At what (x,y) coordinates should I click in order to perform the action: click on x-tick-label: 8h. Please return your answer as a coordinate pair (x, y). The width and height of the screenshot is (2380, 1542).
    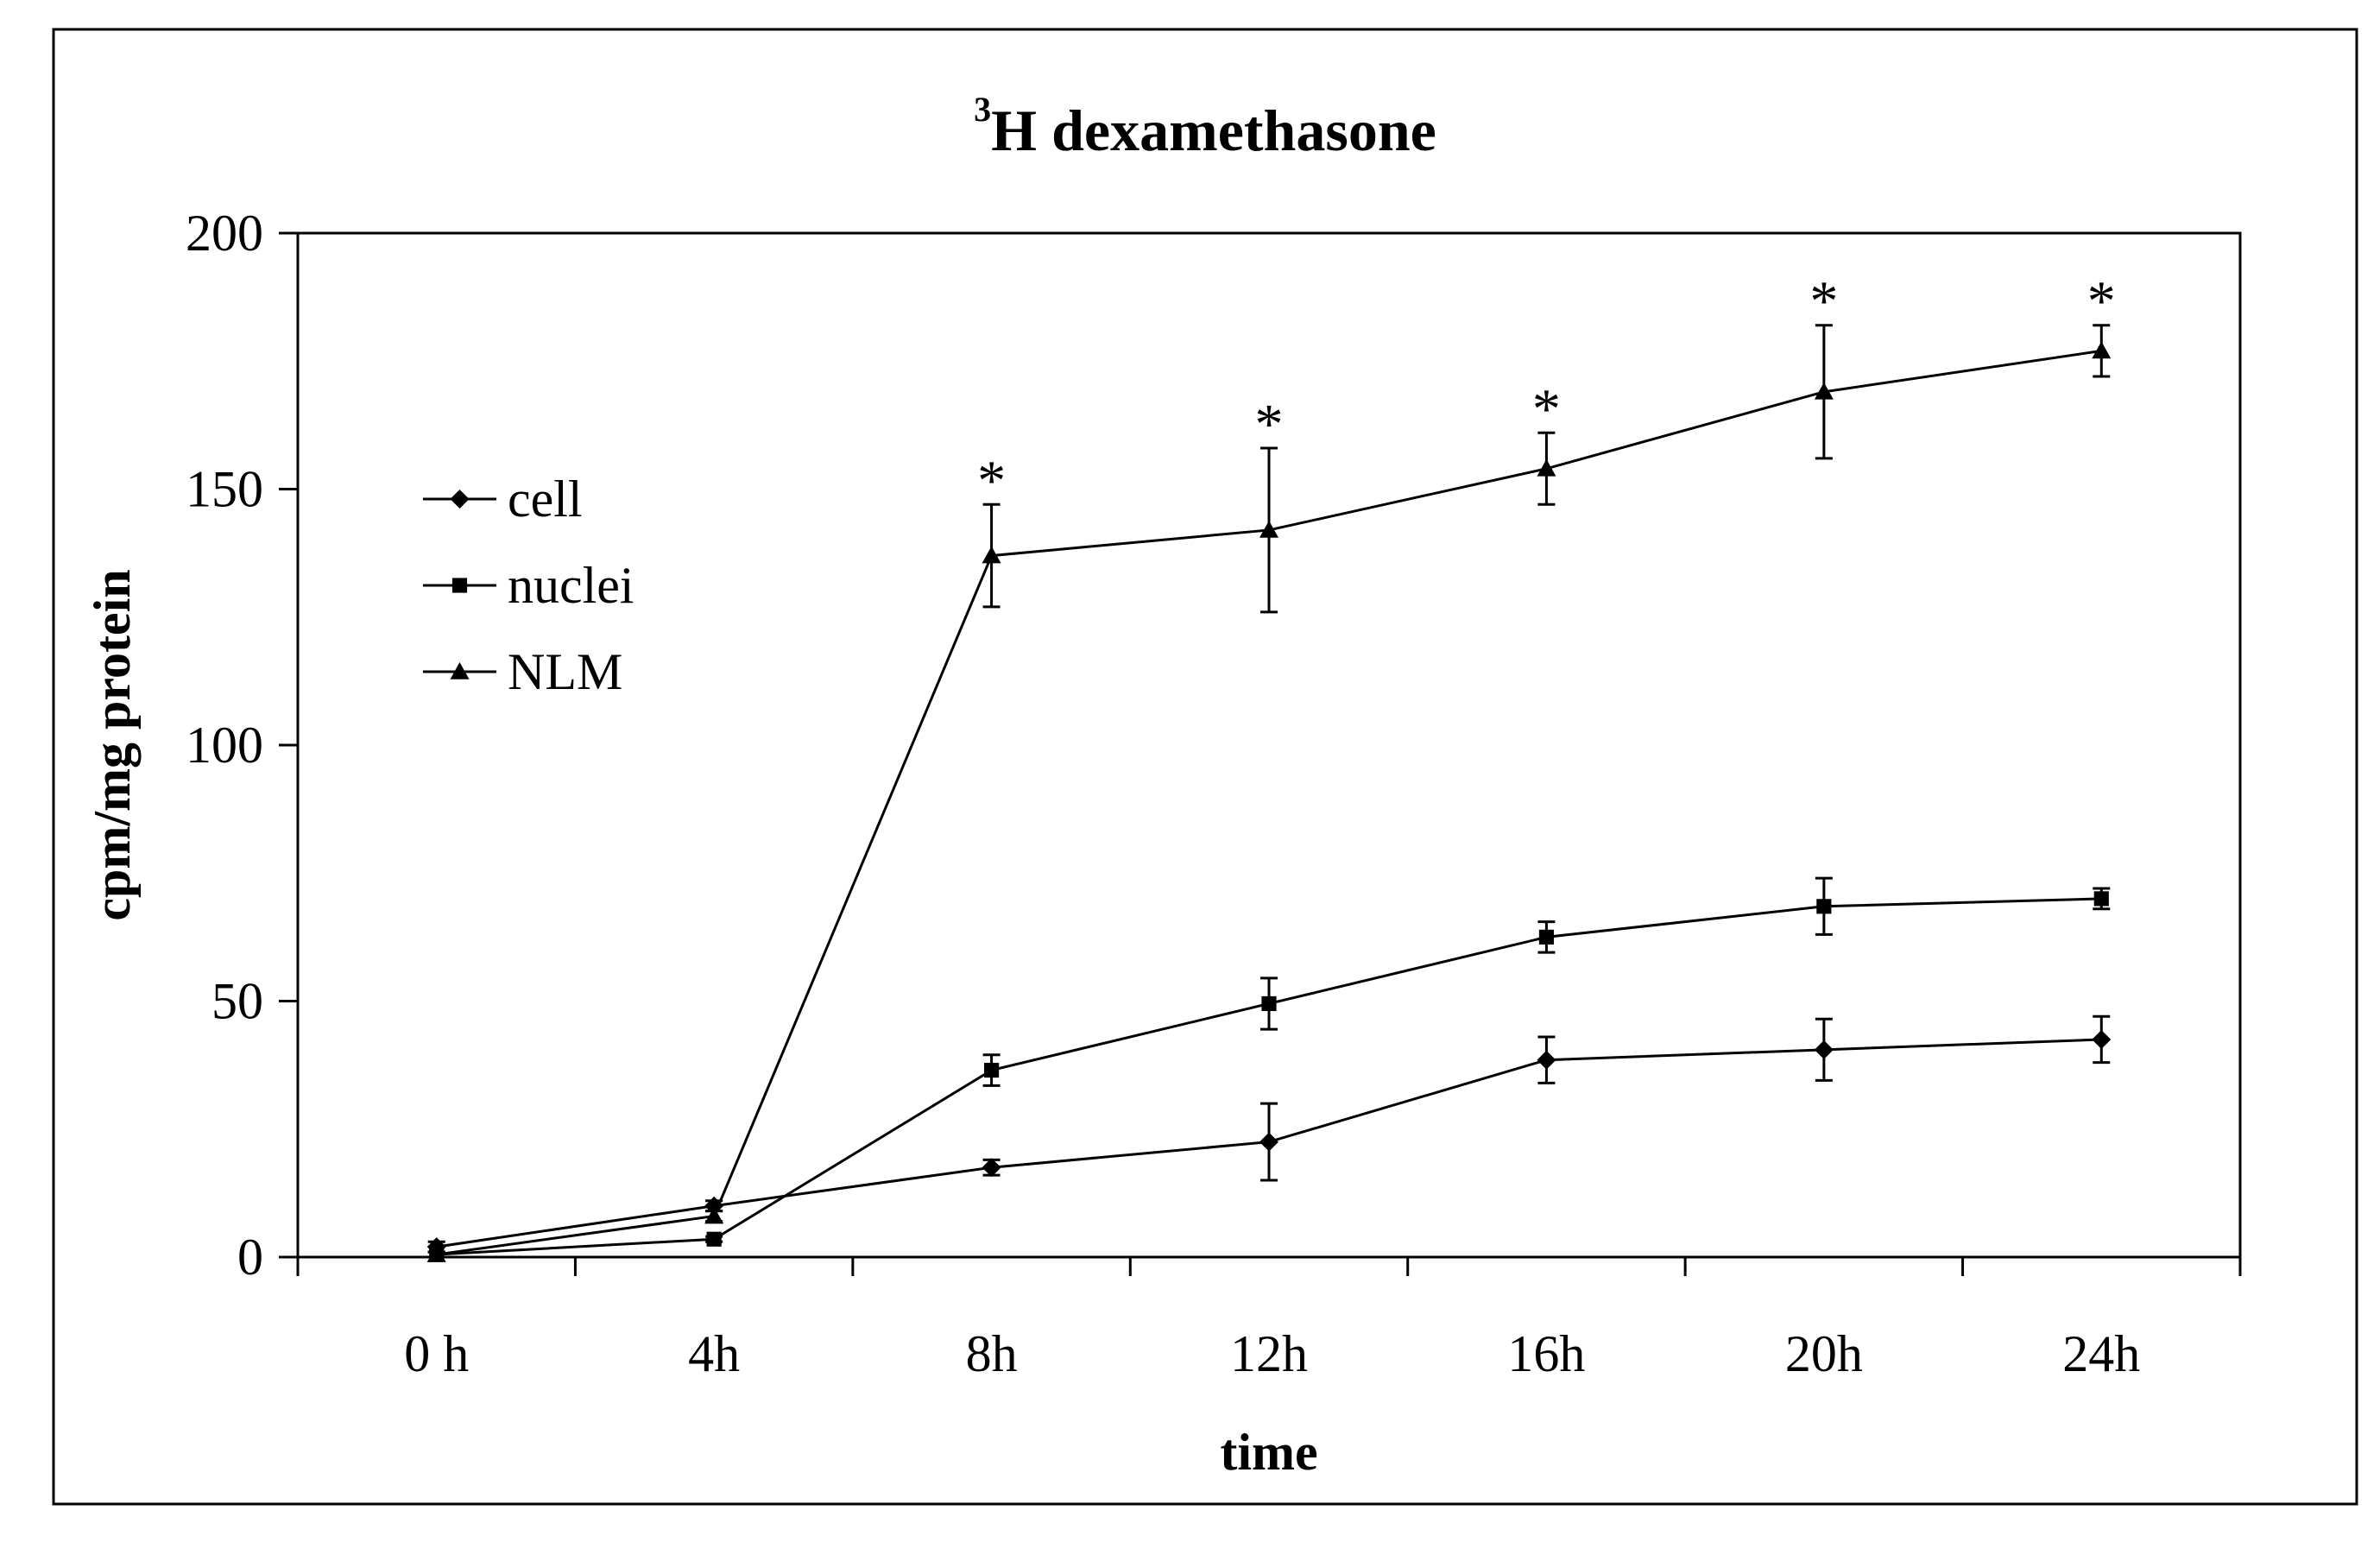
    Looking at the image, I should click on (992, 1353).